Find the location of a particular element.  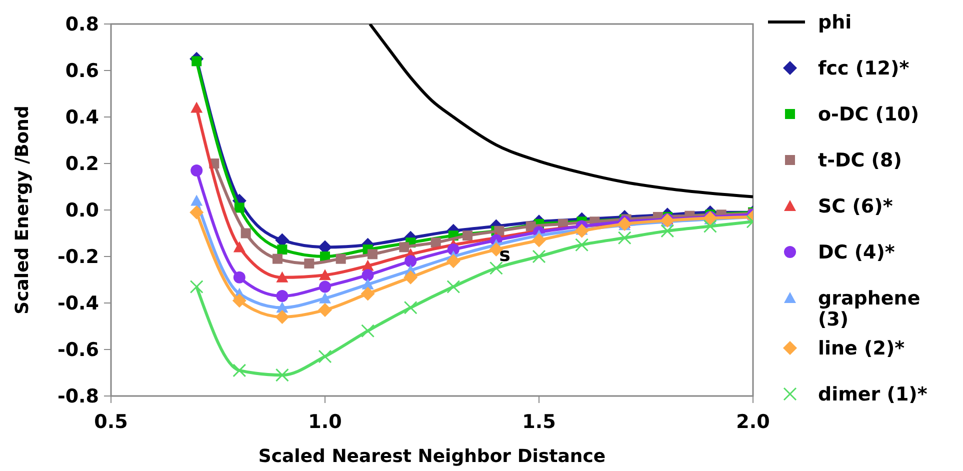

y-tick-label: -0.2 is located at coordinates (78, 257).